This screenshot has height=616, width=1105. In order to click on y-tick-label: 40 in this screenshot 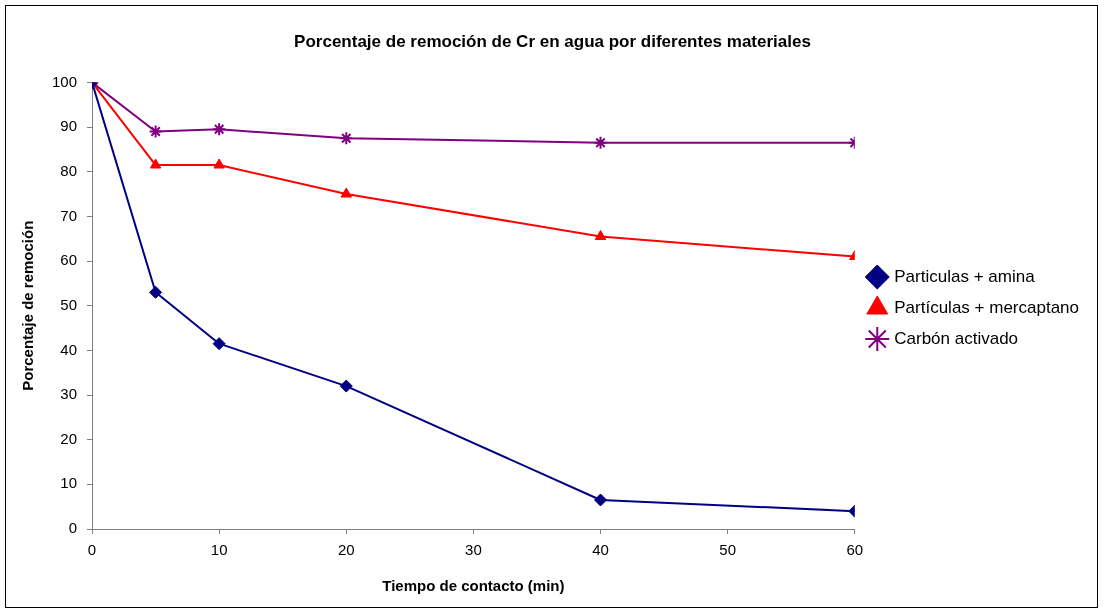, I will do `click(69, 349)`.